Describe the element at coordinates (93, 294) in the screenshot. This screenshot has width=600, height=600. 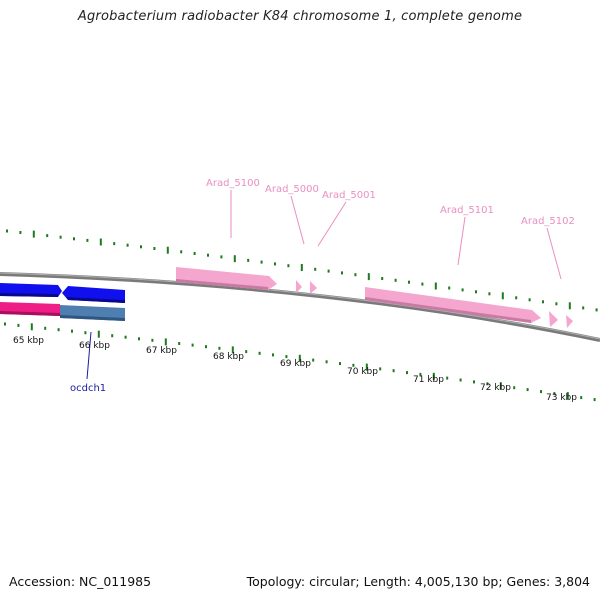
I see `gene-blue-right` at that location.